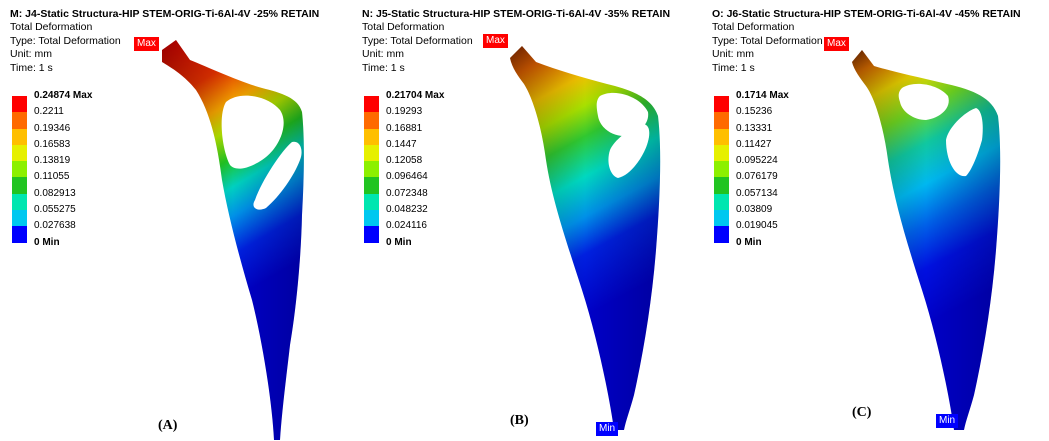 The image size is (1049, 441). What do you see at coordinates (168, 425) in the screenshot?
I see `figure-caption: (A)` at bounding box center [168, 425].